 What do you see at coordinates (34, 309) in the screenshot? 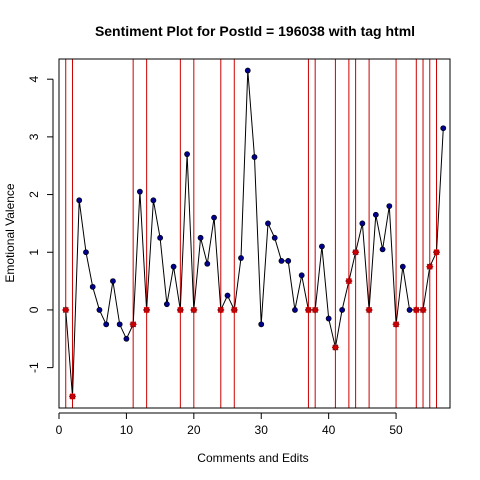
I see `y-tick-label: 0` at bounding box center [34, 309].